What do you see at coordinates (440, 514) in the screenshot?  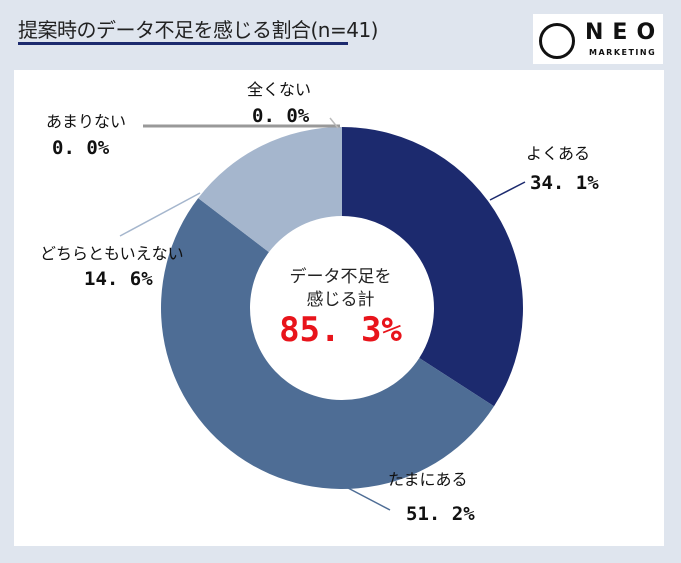 I see `value-tamaniaru: 51. 2%` at bounding box center [440, 514].